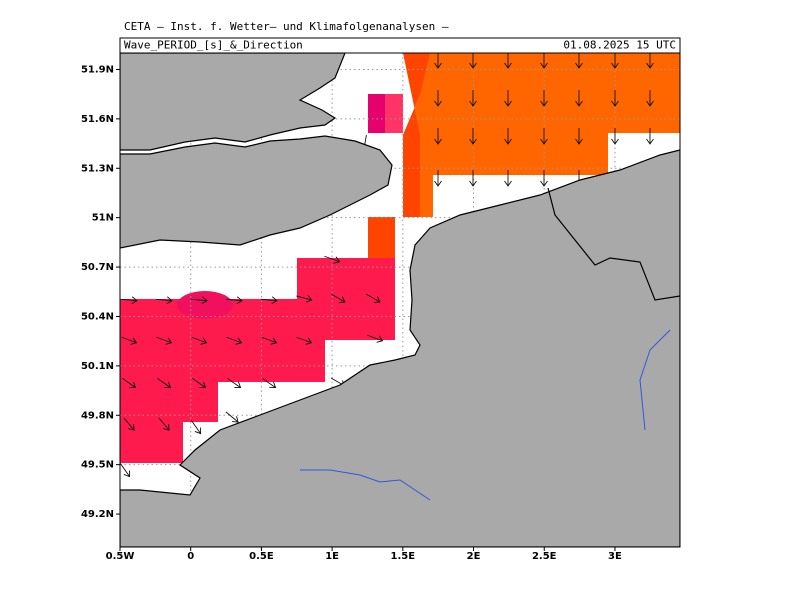  Describe the element at coordinates (97, 267) in the screenshot. I see `lat-tick-label: 50.7N` at that location.